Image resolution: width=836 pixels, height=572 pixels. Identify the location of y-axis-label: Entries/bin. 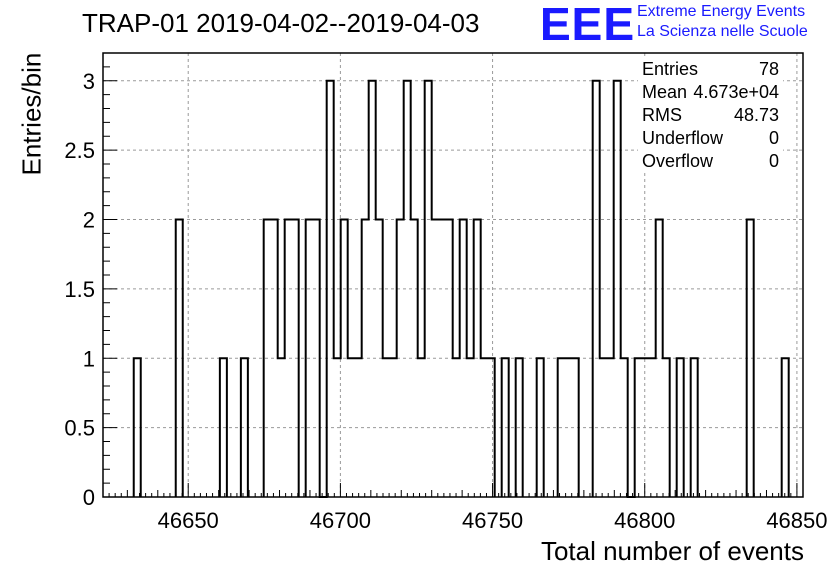
(31, 114).